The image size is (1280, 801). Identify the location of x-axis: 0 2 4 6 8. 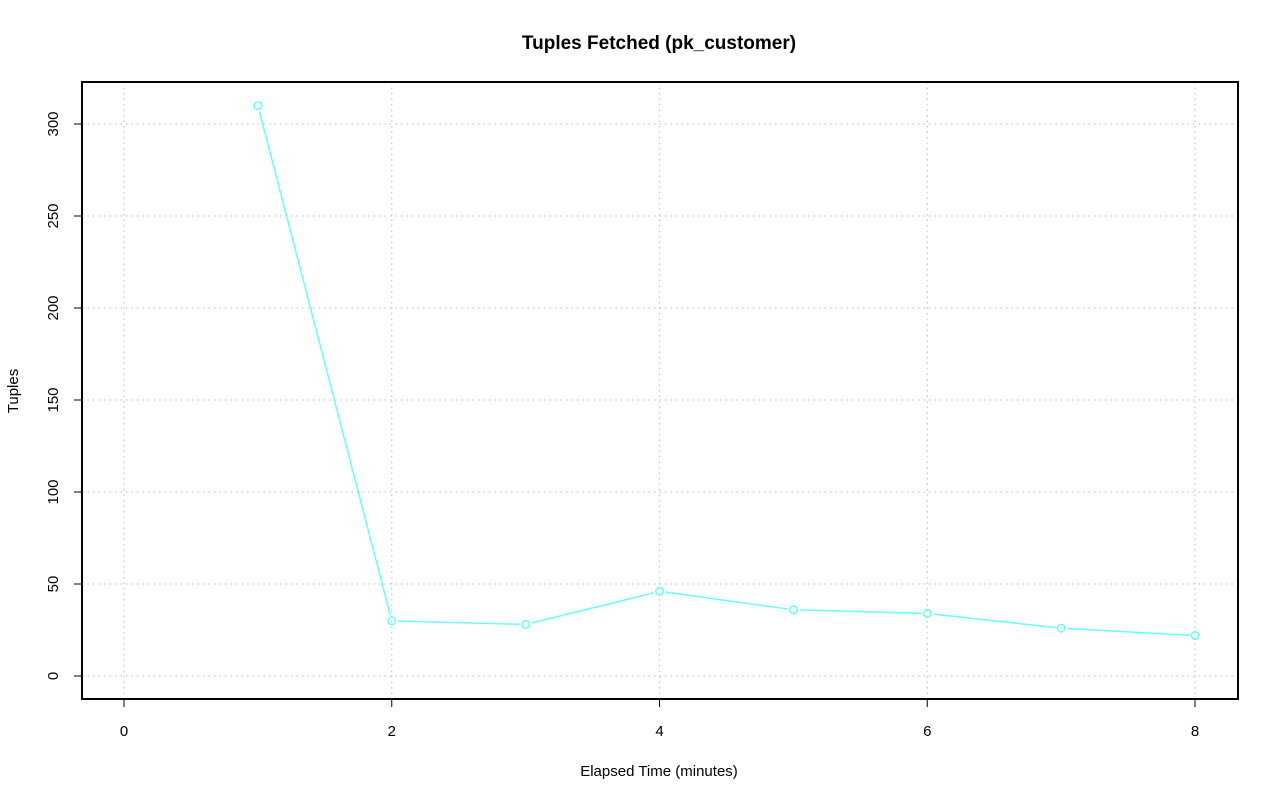
(659, 719).